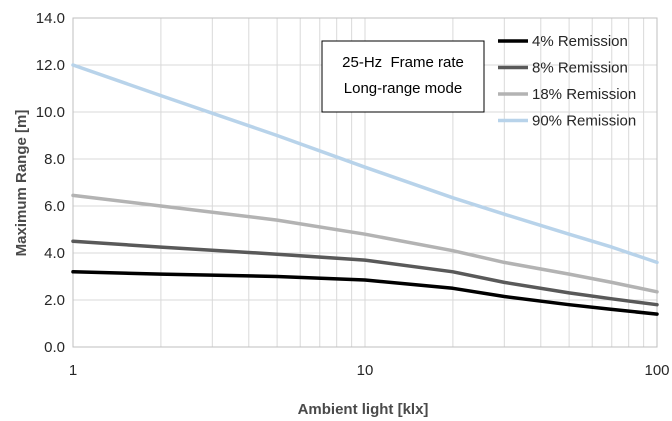 Image resolution: width=672 pixels, height=421 pixels. Describe the element at coordinates (54, 300) in the screenshot. I see `y-tick-label: 2.0` at that location.